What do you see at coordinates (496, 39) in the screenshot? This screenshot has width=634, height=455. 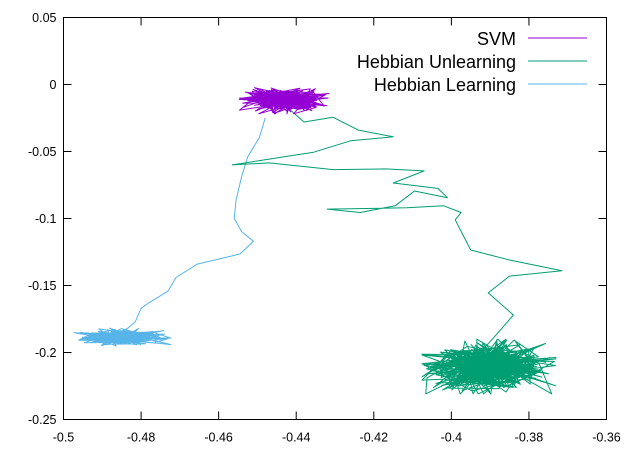 I see `legend-label-svm: SVM` at bounding box center [496, 39].